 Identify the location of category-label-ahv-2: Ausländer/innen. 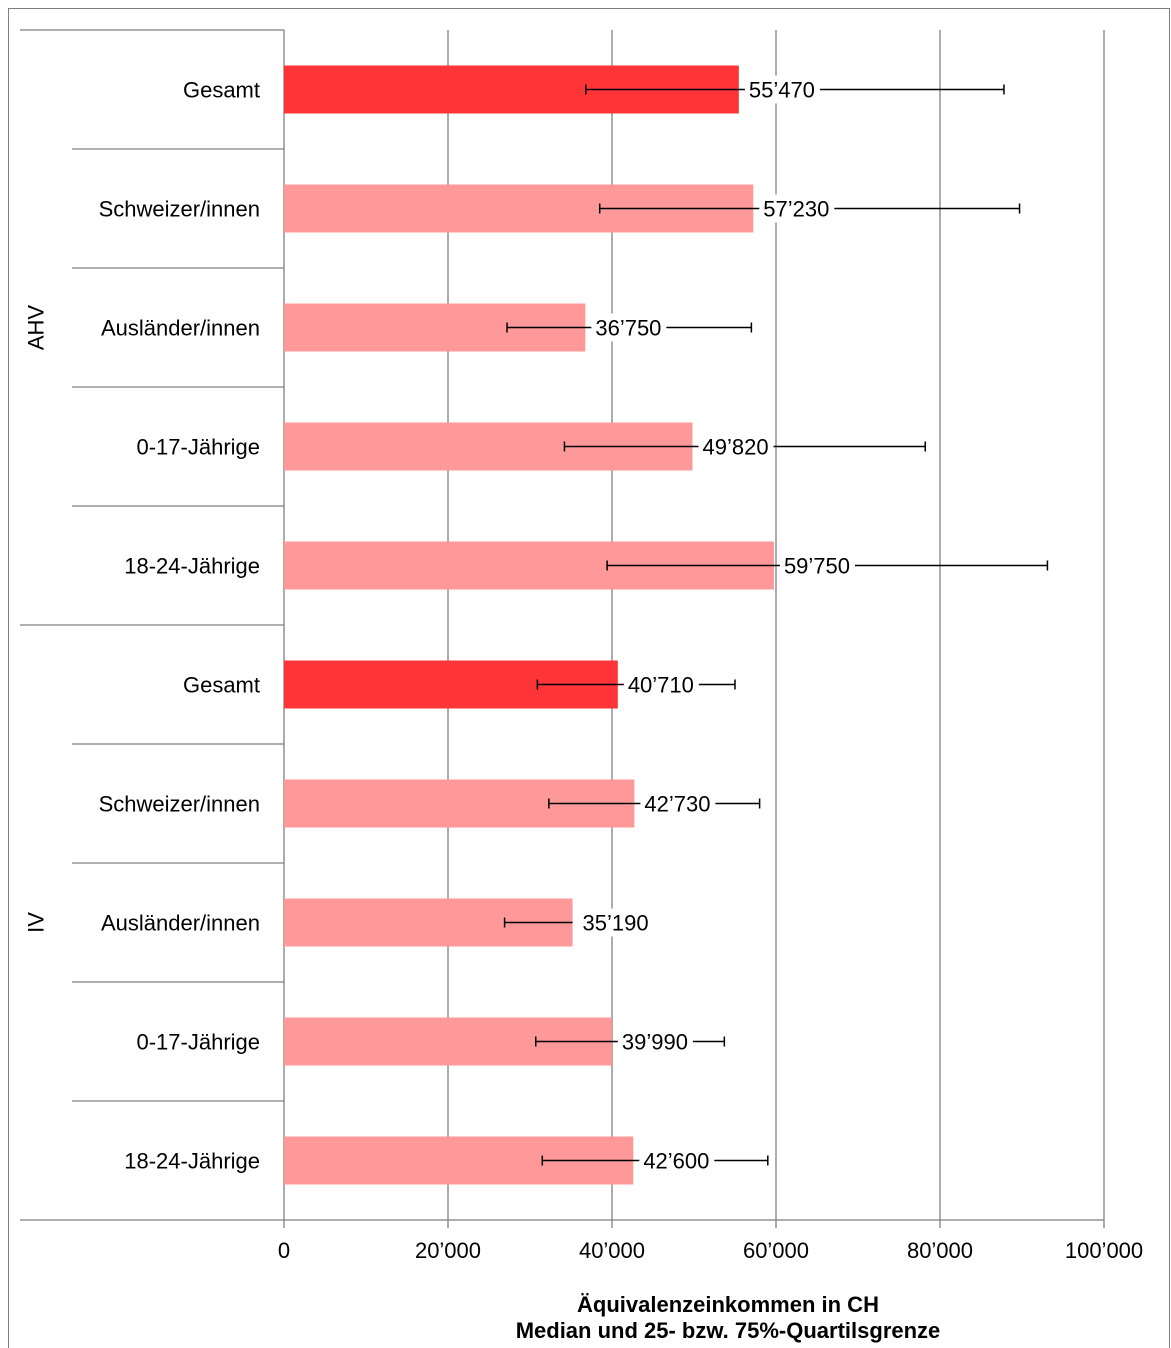
(180, 328).